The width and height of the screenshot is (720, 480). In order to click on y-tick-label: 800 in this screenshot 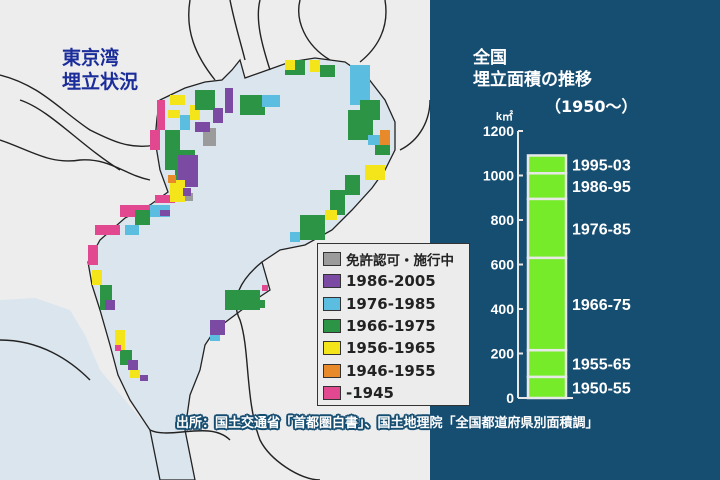, I will do `click(503, 220)`.